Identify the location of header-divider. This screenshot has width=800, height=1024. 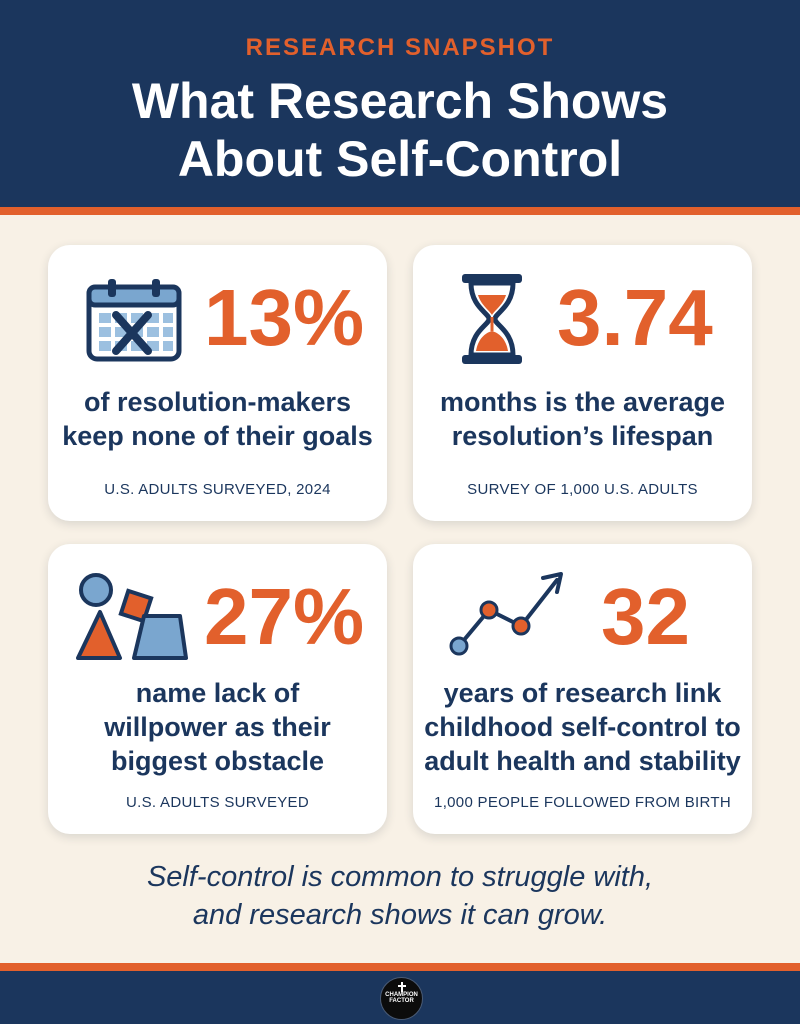
(400, 211).